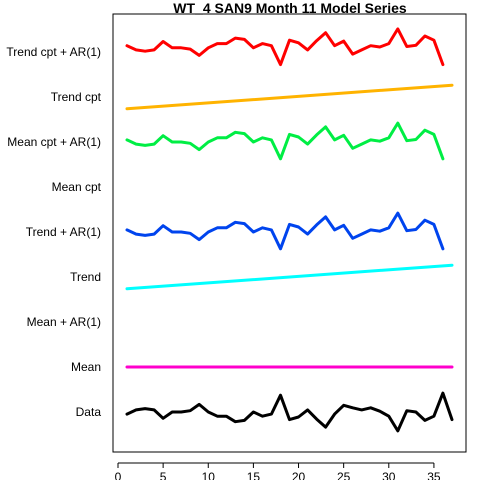 This screenshot has width=480, height=480. I want to click on row-label-trend-ar-1: Trend + AR(1), so click(63, 232).